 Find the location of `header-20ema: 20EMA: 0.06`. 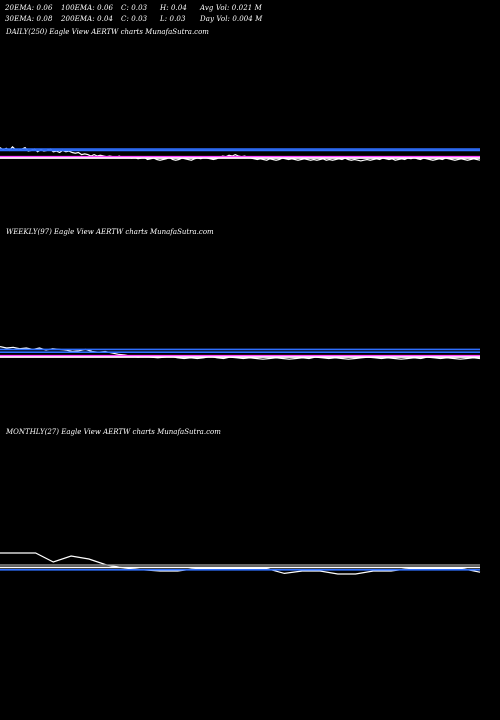

header-20ema: 20EMA: 0.06 is located at coordinates (29, 8).